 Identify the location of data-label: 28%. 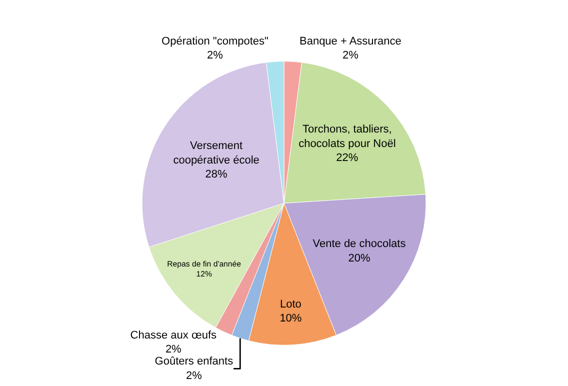
(216, 174).